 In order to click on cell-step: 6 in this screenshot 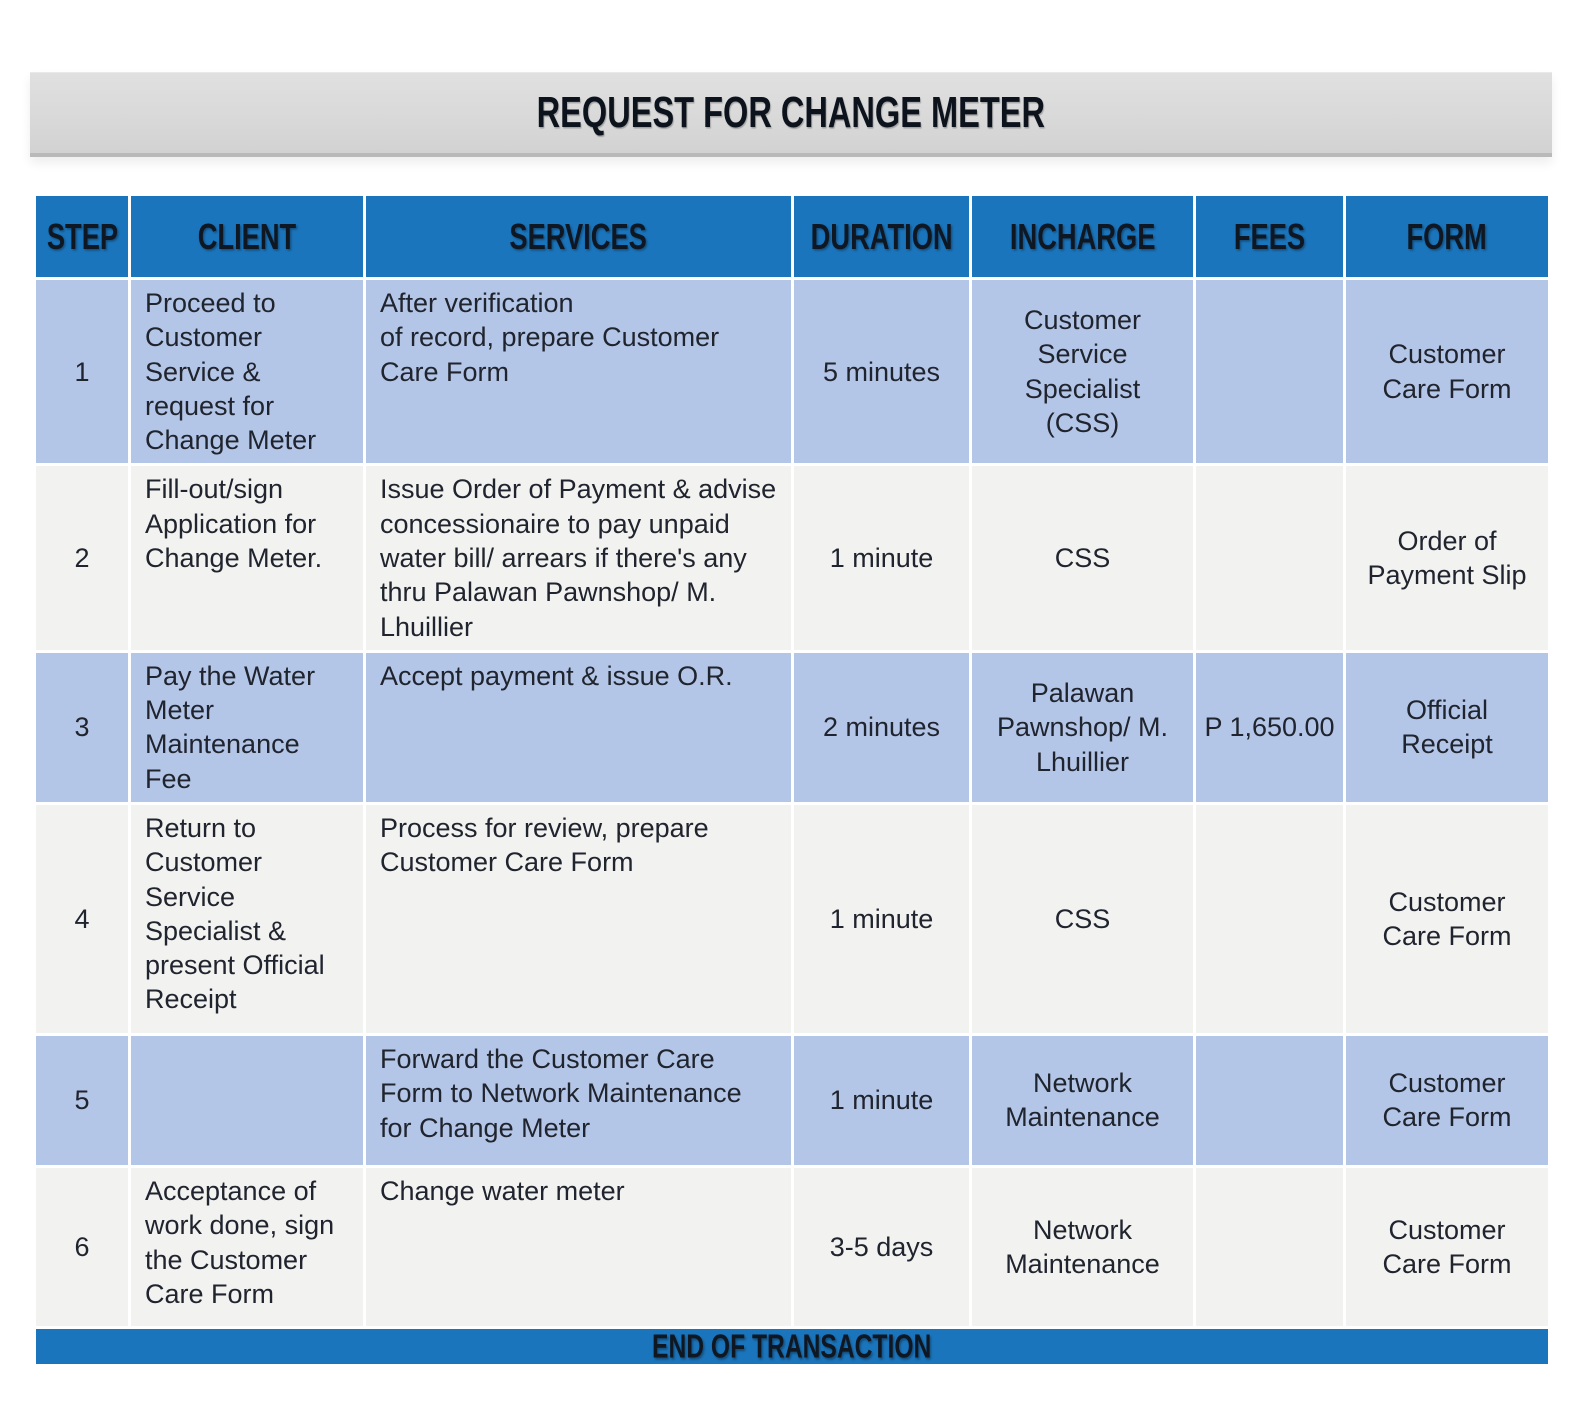, I will do `click(82, 1246)`.